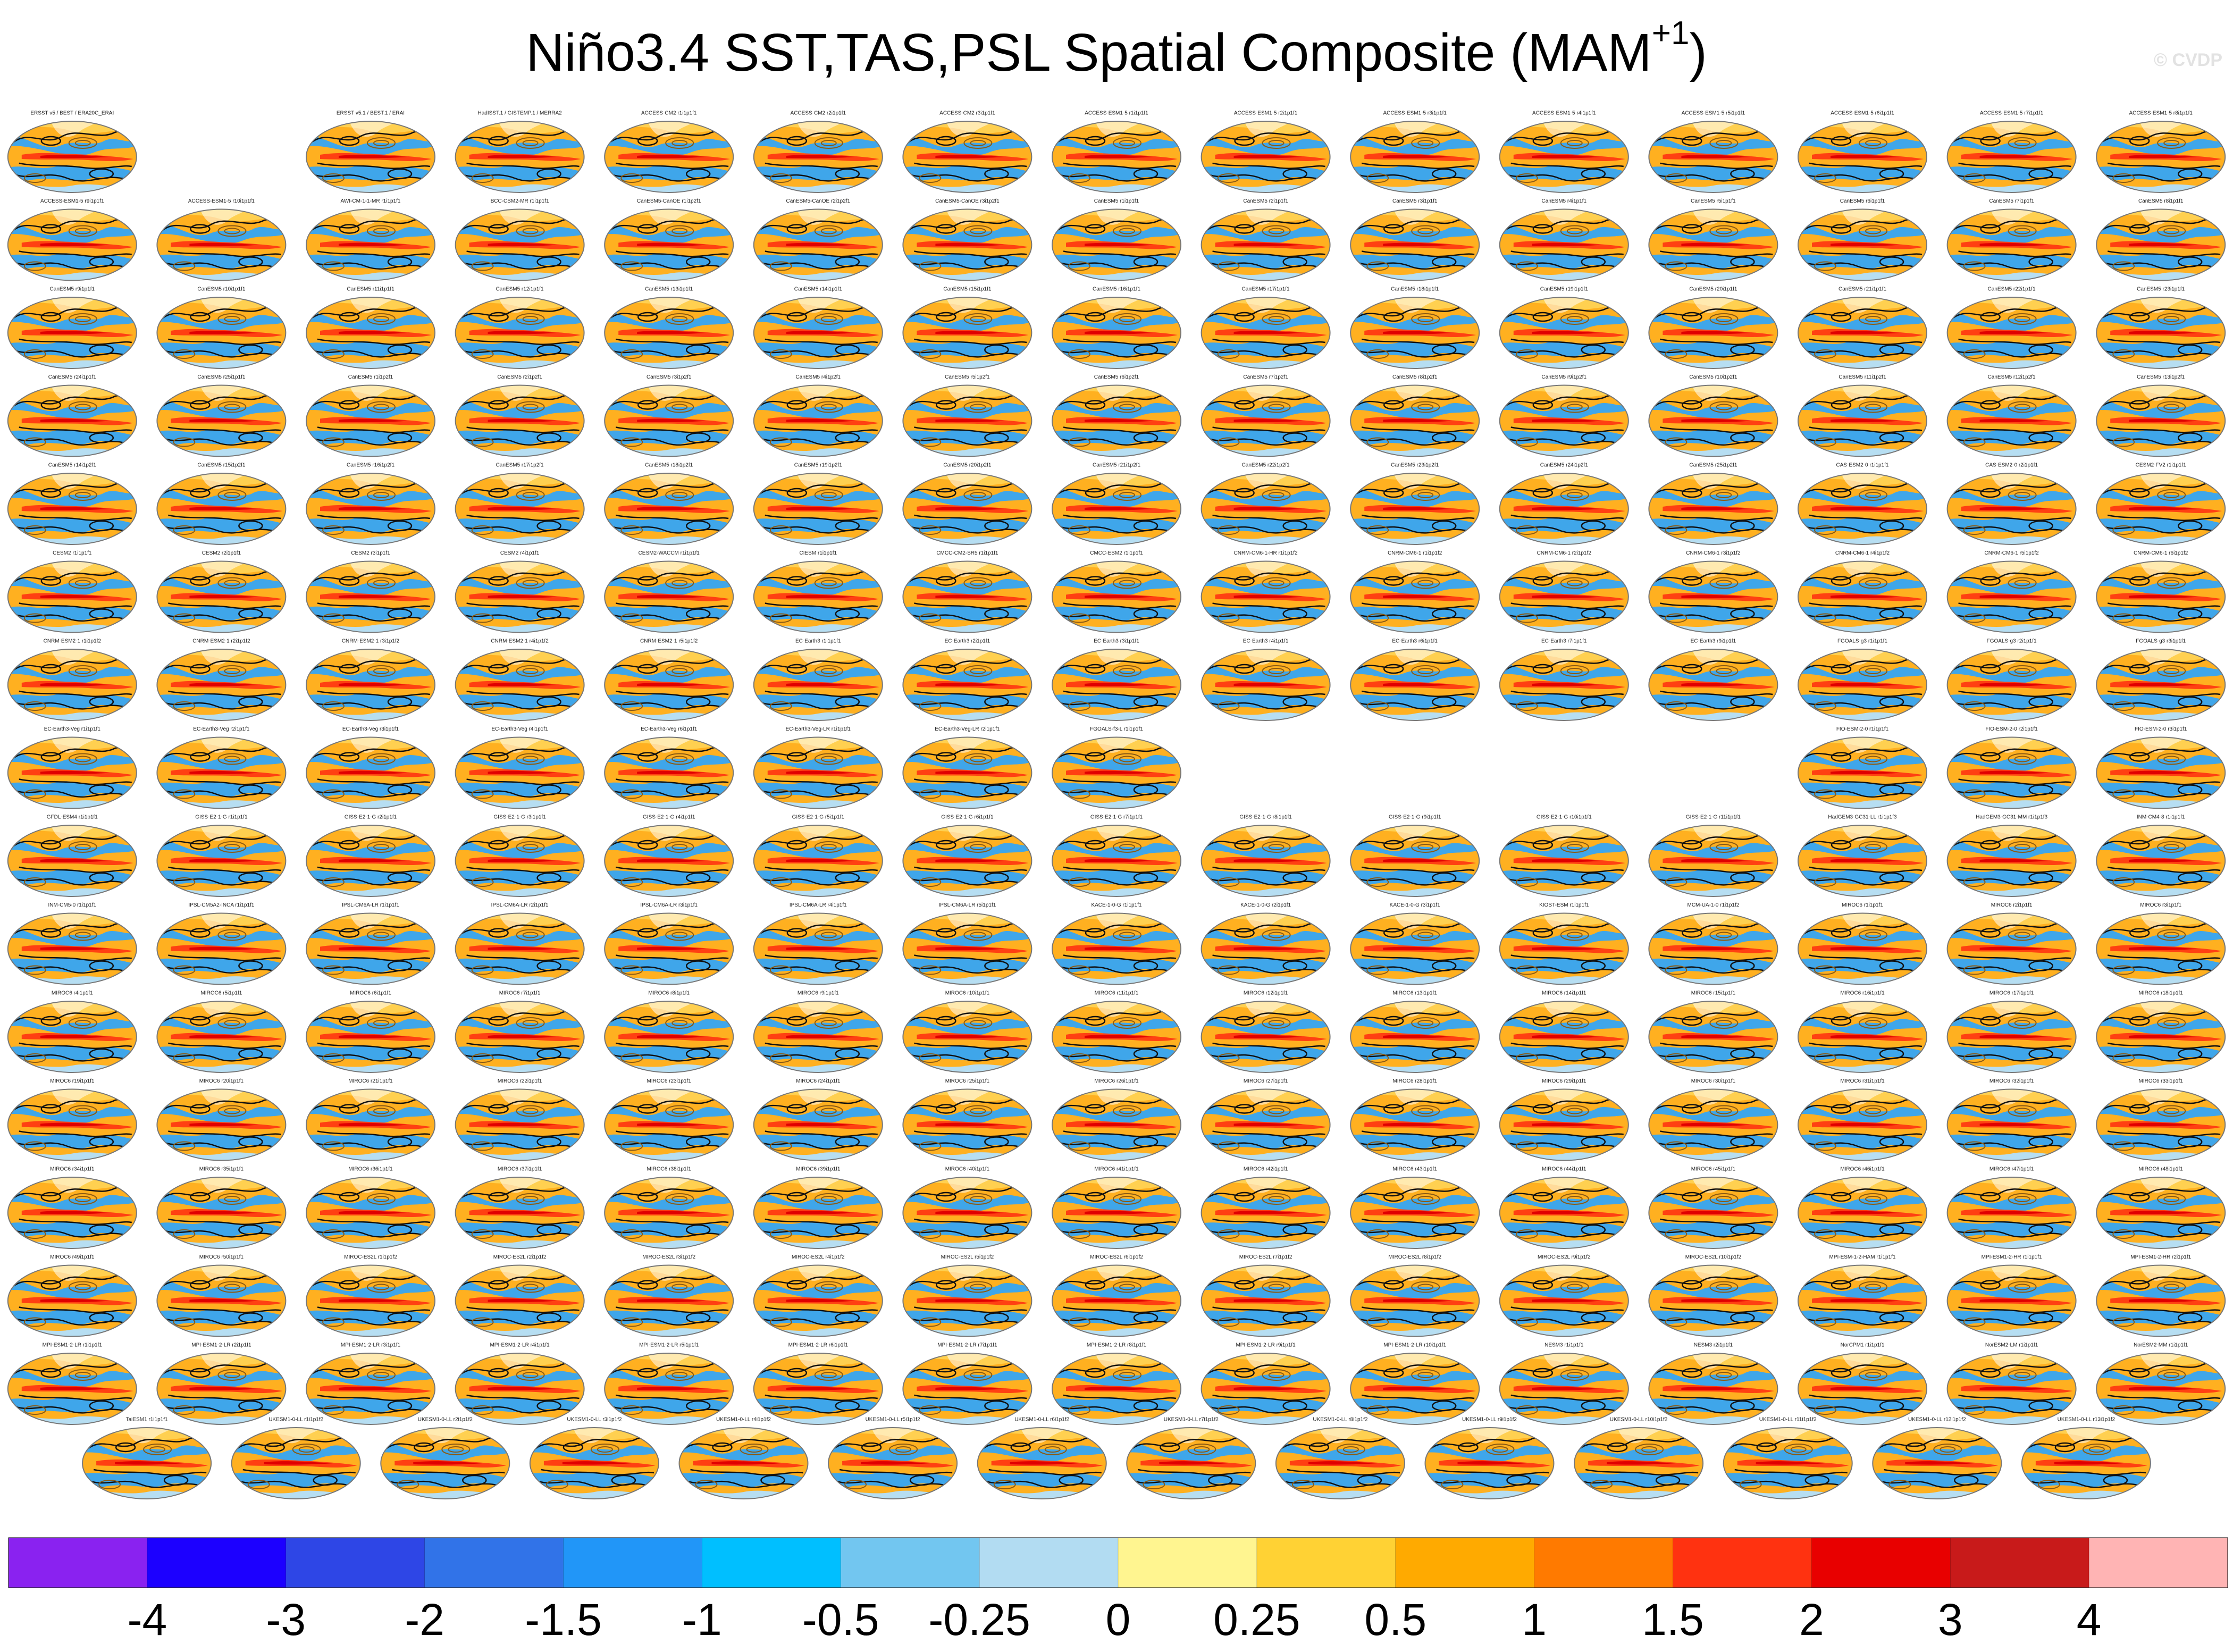 The image size is (2233, 1652). I want to click on panel-title: NESM3 r2i1p1f1, so click(1713, 1346).